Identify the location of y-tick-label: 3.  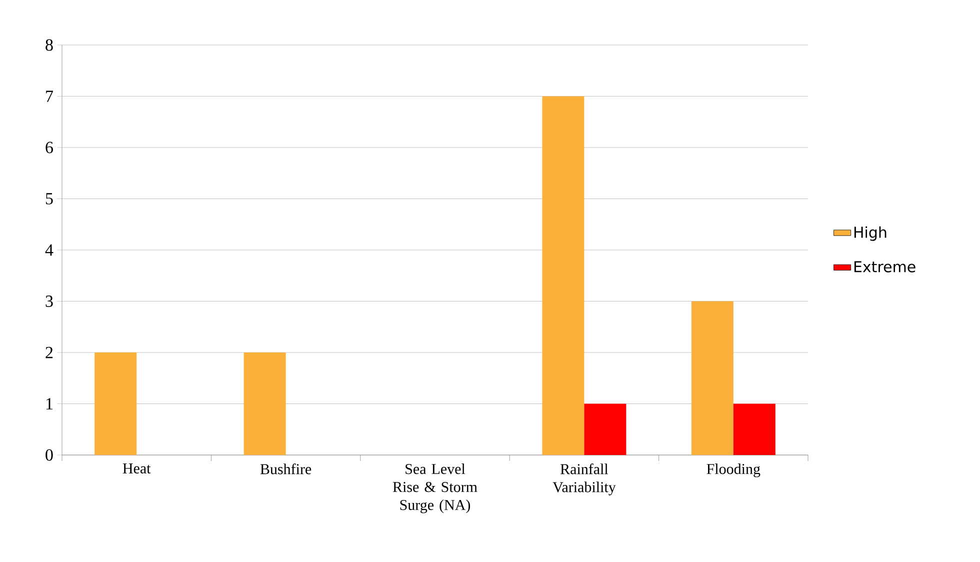
(49, 301).